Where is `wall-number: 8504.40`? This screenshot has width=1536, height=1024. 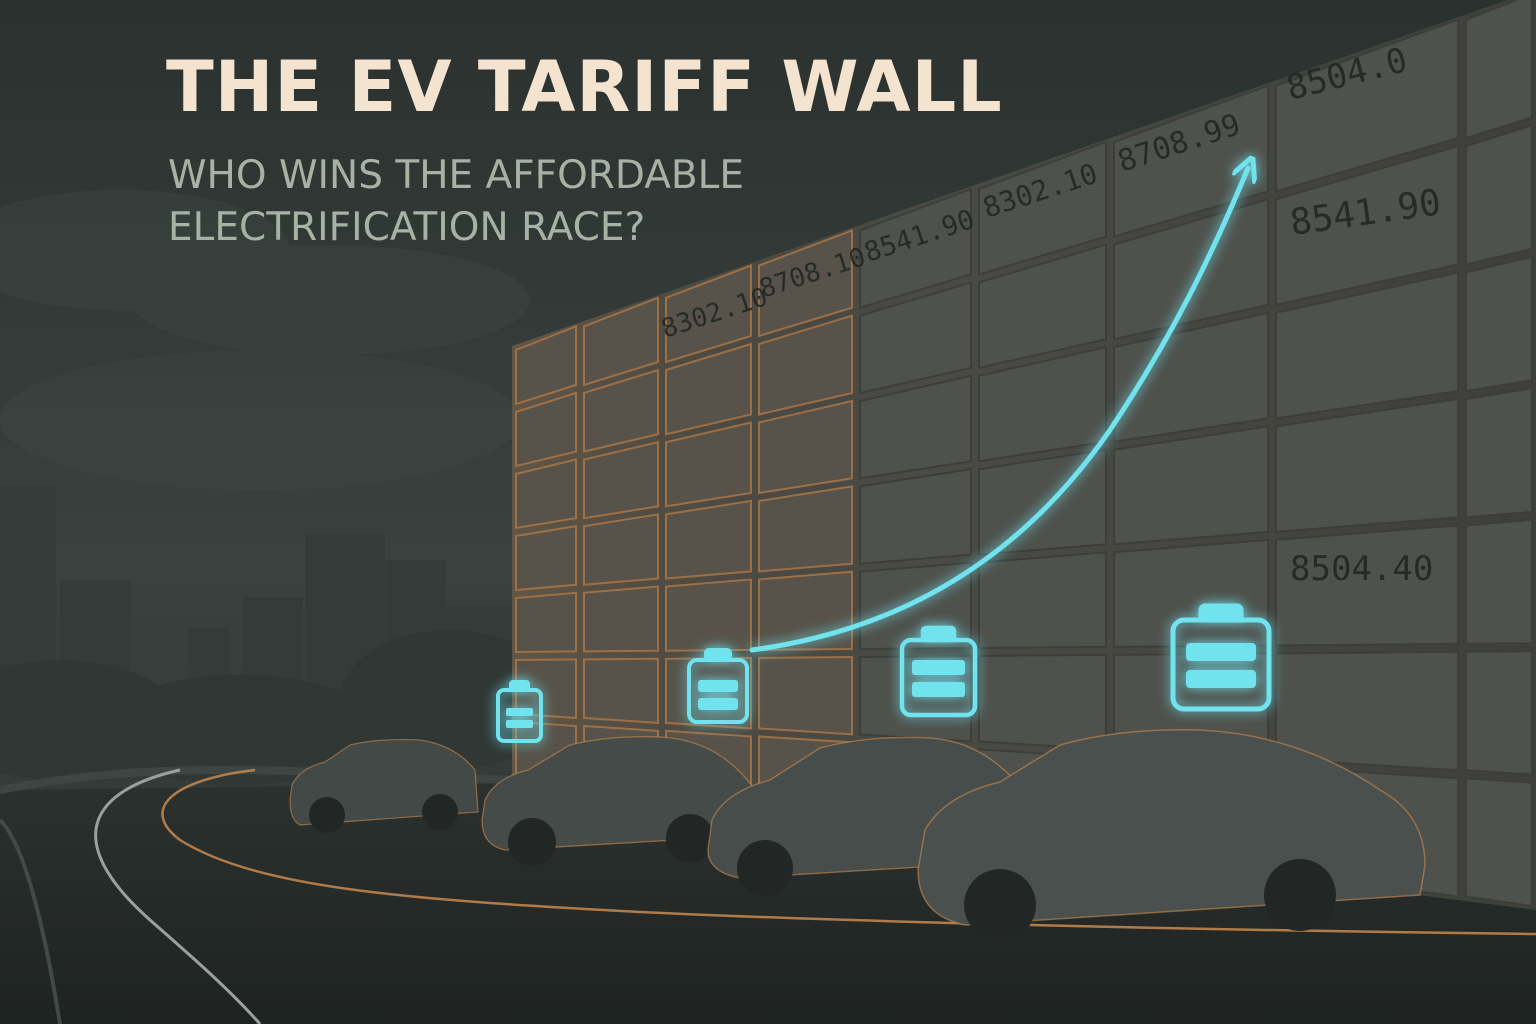
wall-number: 8504.40 is located at coordinates (1361, 569).